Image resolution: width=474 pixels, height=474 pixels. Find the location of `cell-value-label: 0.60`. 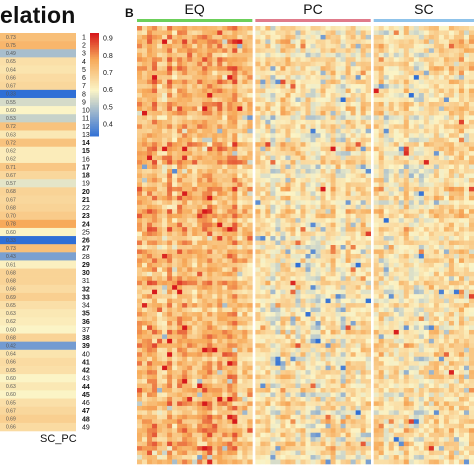

cell-value-label: 0.60 is located at coordinates (11, 233).